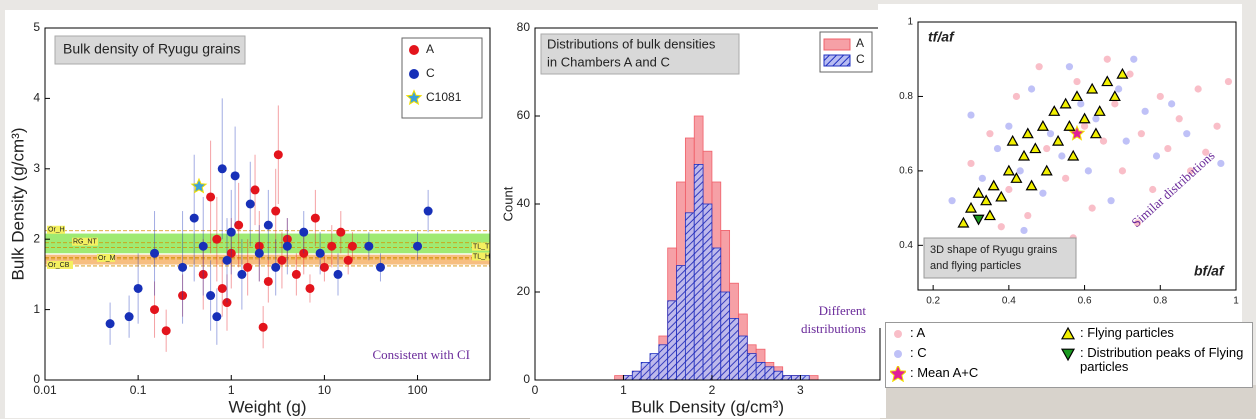  I want to click on legend-label: : A, so click(918, 332).